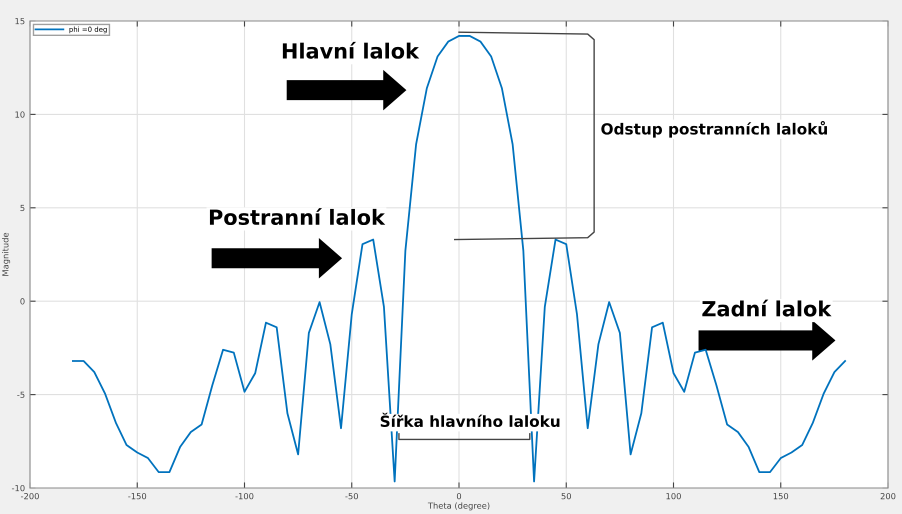  I want to click on x-tick-label: -100, so click(244, 496).